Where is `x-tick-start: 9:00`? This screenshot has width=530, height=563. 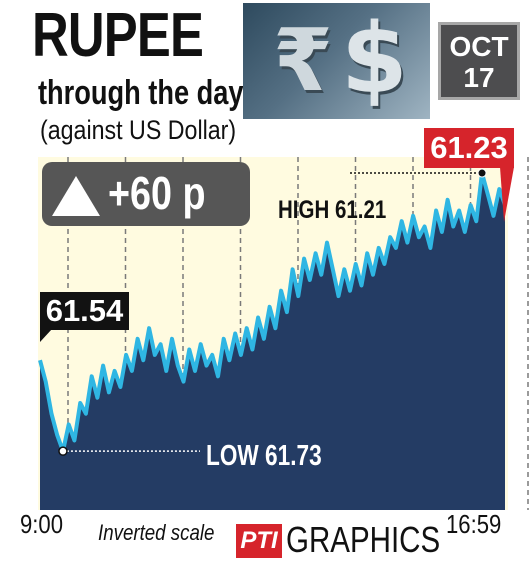
x-tick-start: 9:00 is located at coordinates (42, 524).